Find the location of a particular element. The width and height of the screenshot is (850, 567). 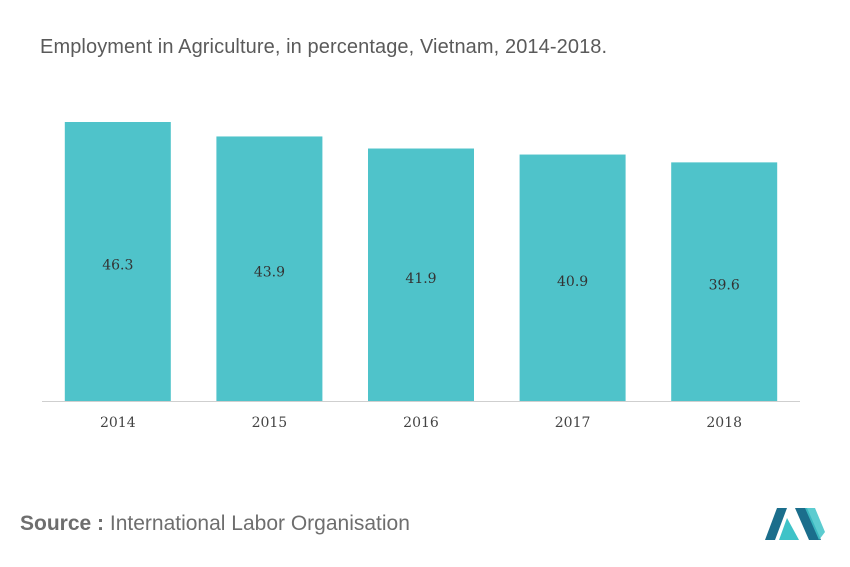

bar-2015 is located at coordinates (269, 268).